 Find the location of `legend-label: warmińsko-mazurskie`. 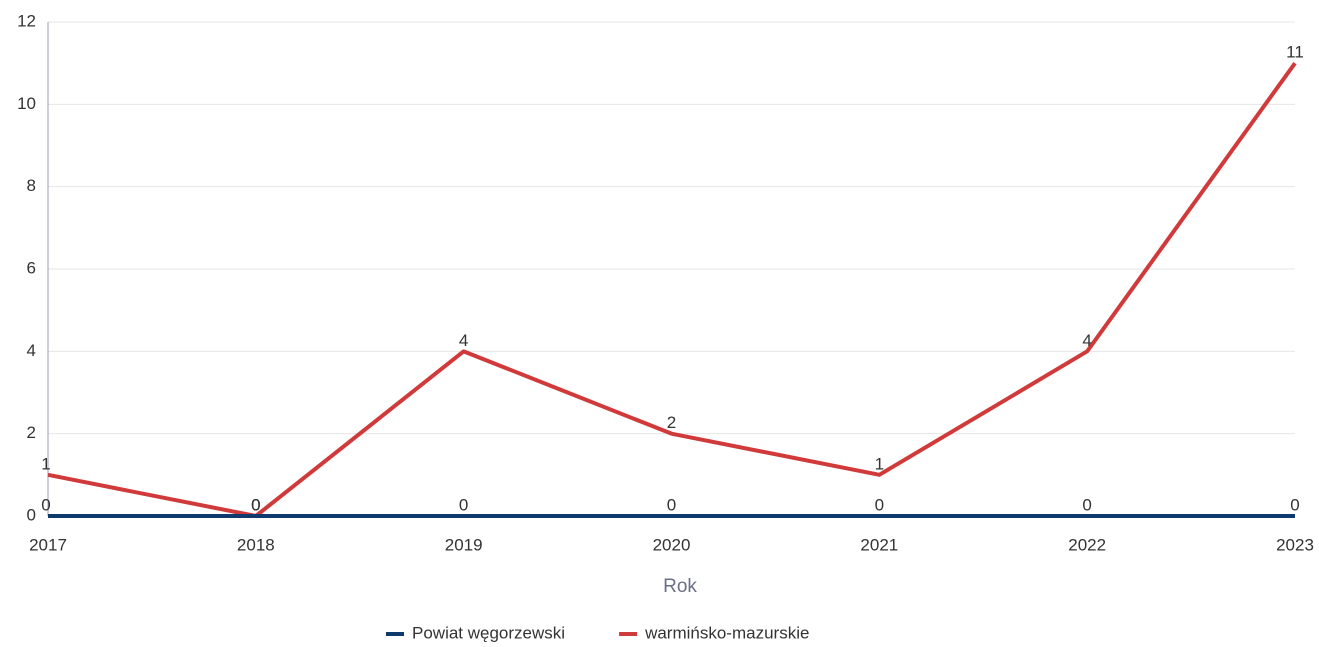

legend-label: warmińsko-mazurskie is located at coordinates (726, 632).